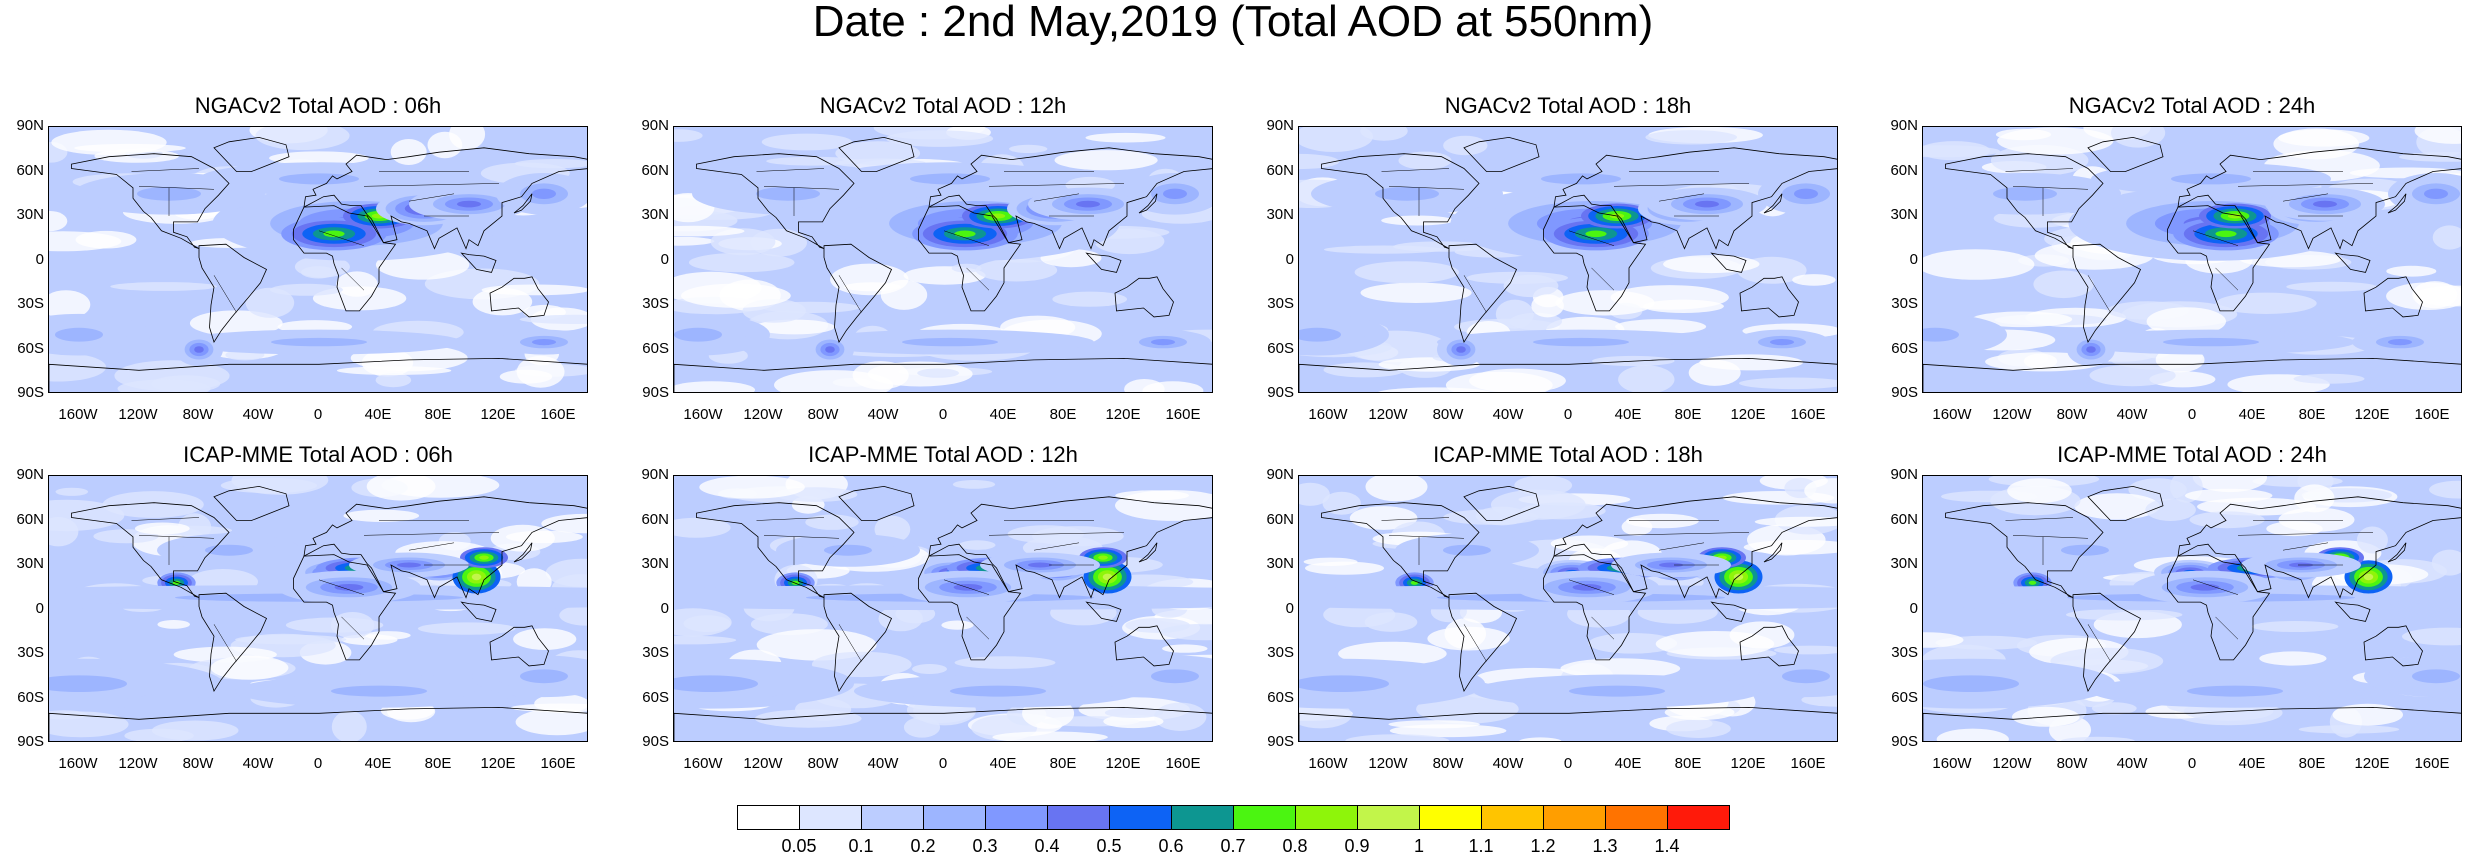 The width and height of the screenshot is (2466, 856). Describe the element at coordinates (318, 105) in the screenshot. I see `panel-title: NGACv2 Total AOD : 06h` at that location.